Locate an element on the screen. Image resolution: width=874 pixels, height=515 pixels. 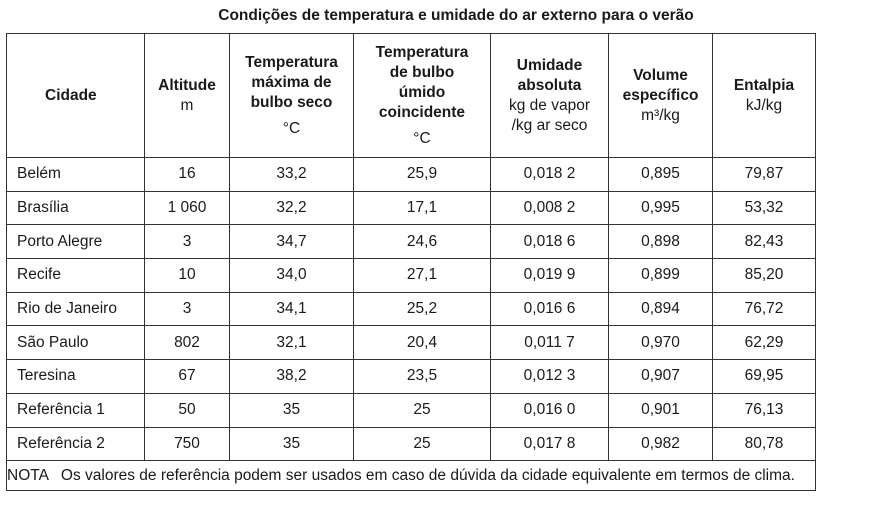
cell-city: Brasília is located at coordinates (75, 208).